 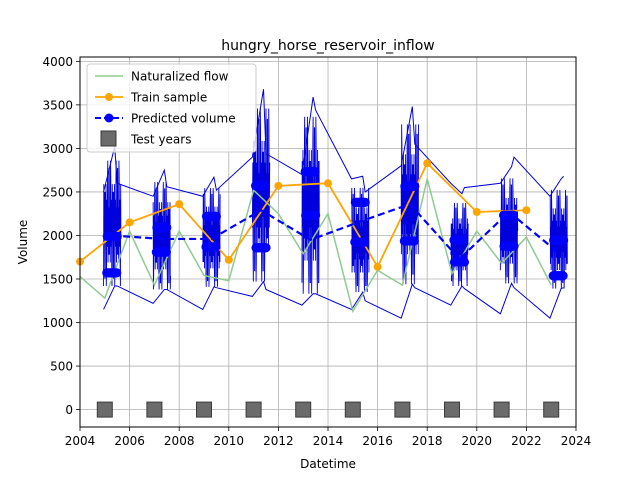 I want to click on x-tick-label: 2008, so click(x=179, y=441).